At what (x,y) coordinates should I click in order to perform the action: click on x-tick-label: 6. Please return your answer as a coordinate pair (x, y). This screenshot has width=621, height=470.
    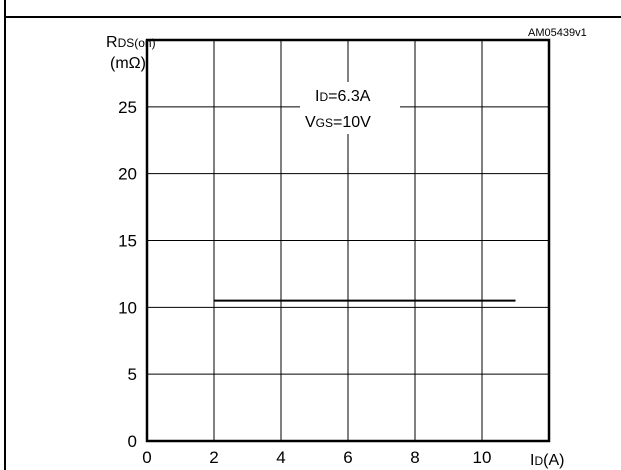
    Looking at the image, I should click on (347, 457).